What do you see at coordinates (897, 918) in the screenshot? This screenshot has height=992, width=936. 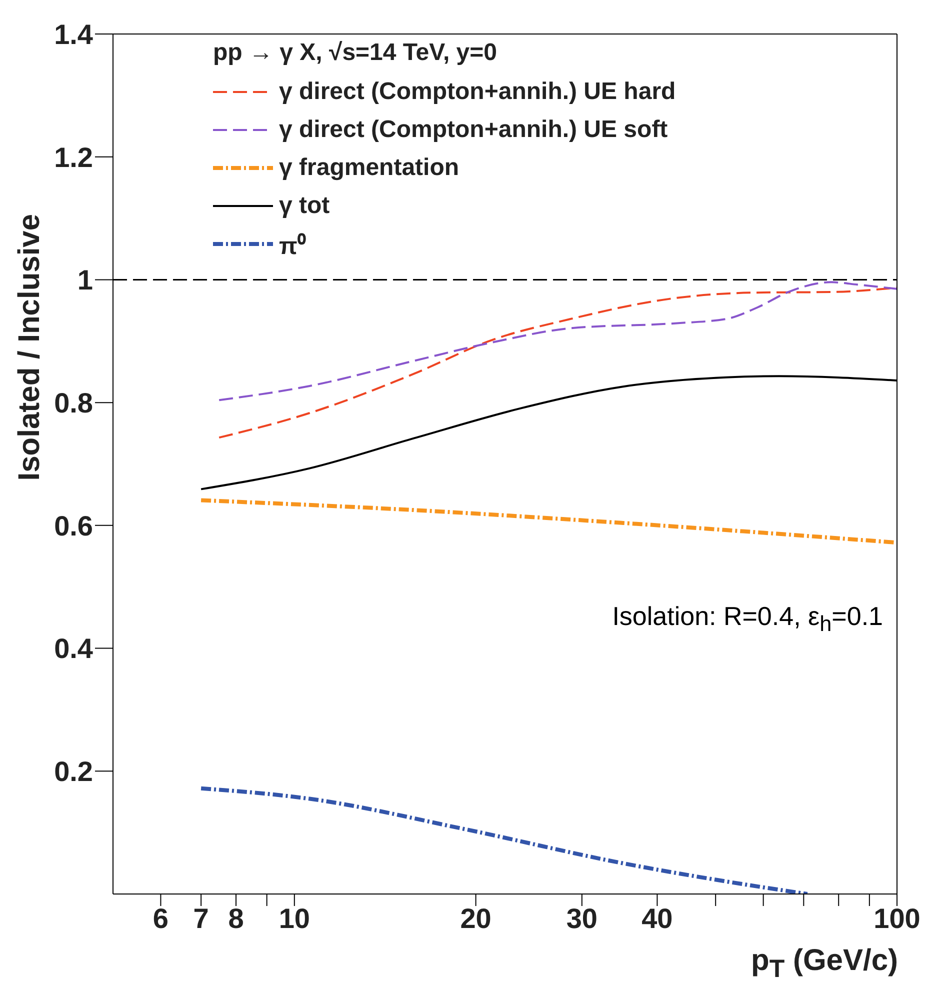 I see `x-tick-label: 100` at bounding box center [897, 918].